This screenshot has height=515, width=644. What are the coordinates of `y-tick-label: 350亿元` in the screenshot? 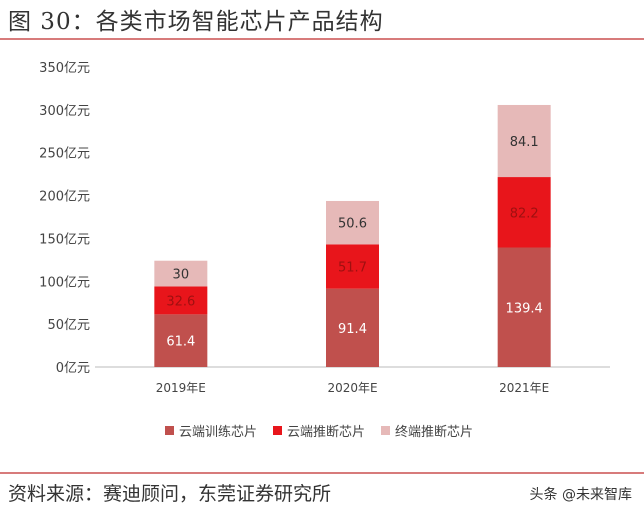 It's located at (64, 68).